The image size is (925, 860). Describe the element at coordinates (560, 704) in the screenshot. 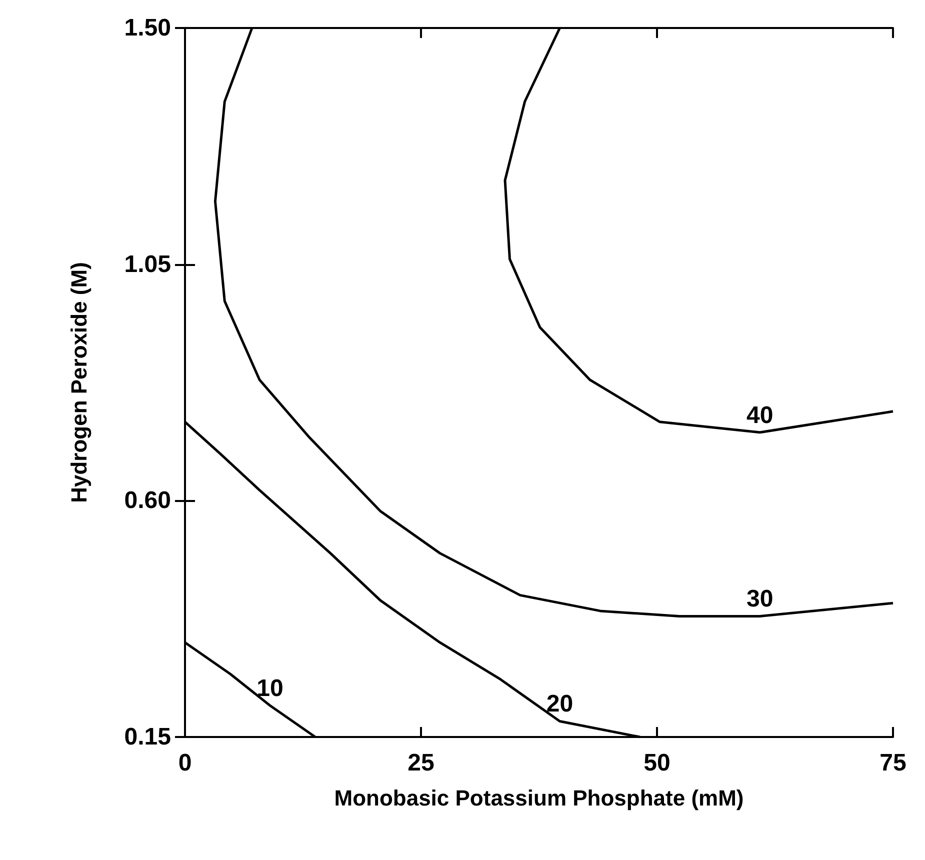

I see `series-label: 20` at that location.